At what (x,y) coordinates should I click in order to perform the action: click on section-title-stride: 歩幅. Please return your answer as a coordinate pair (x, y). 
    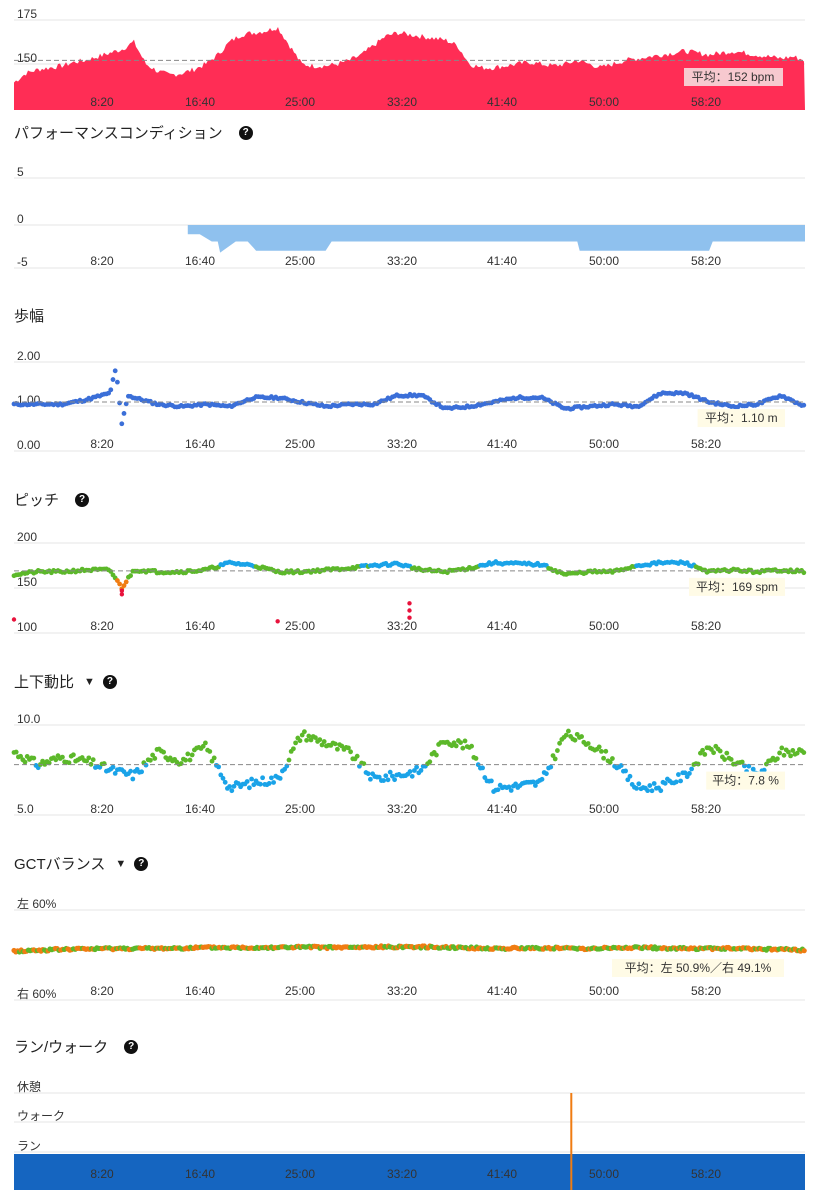
    Looking at the image, I should click on (29, 315).